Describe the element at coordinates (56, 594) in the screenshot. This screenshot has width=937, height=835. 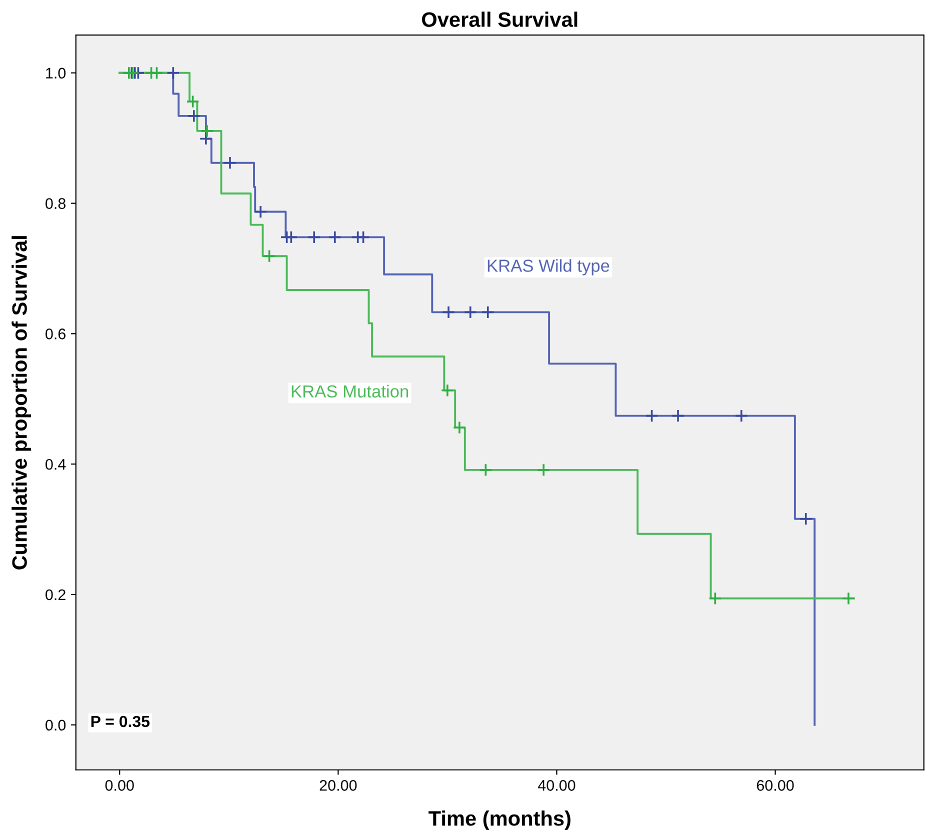
I see `y-tick-label: 0.2` at that location.